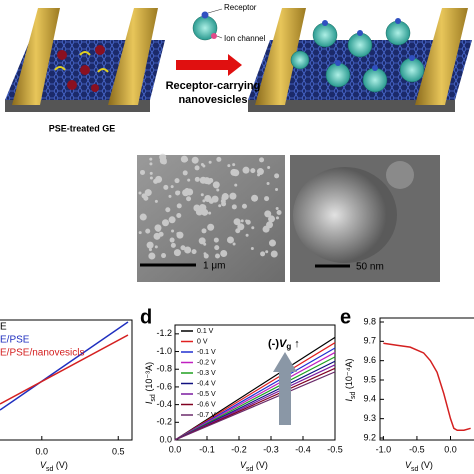 The height and width of the screenshot is (474, 474). What do you see at coordinates (360, 60) in the screenshot?
I see `device-right` at bounding box center [360, 60].